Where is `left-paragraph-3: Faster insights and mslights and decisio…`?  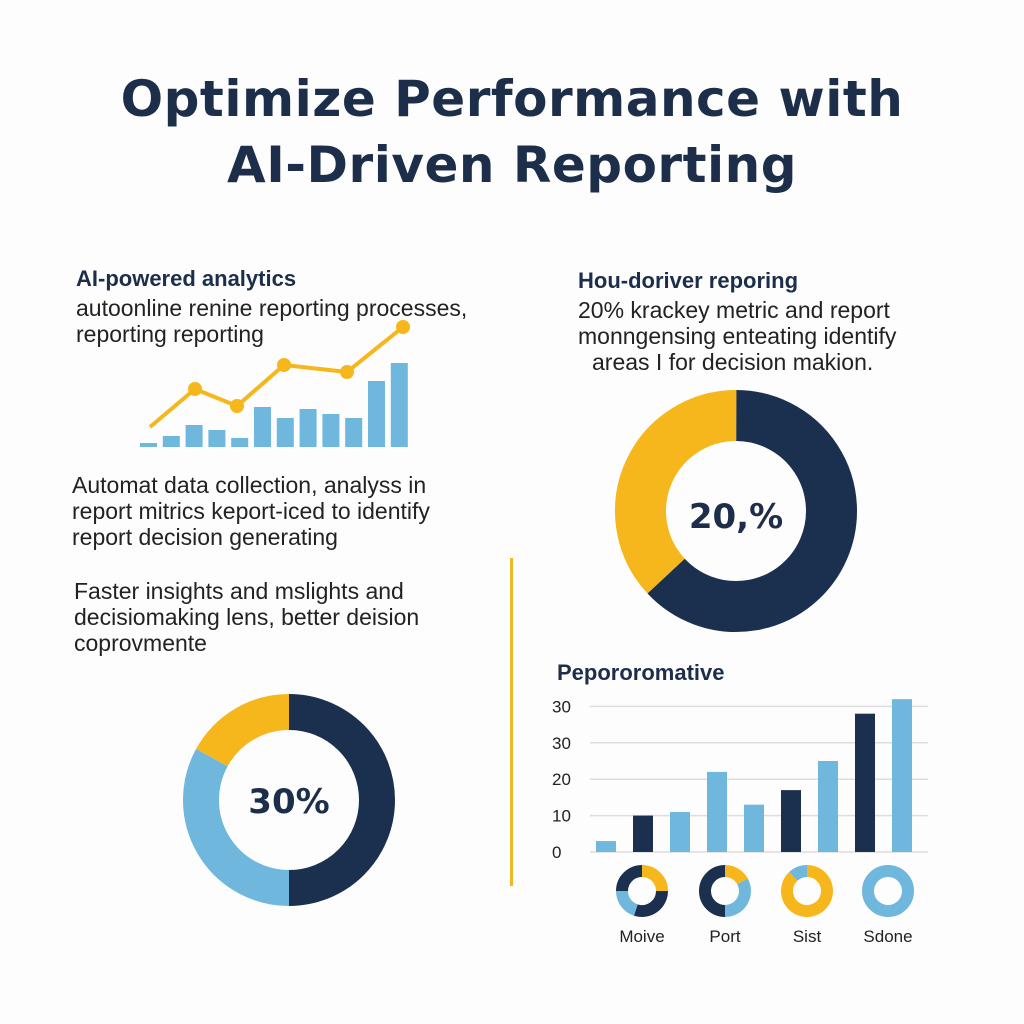 left-paragraph-3: Faster insights and mslights and decisio… is located at coordinates (246, 617).